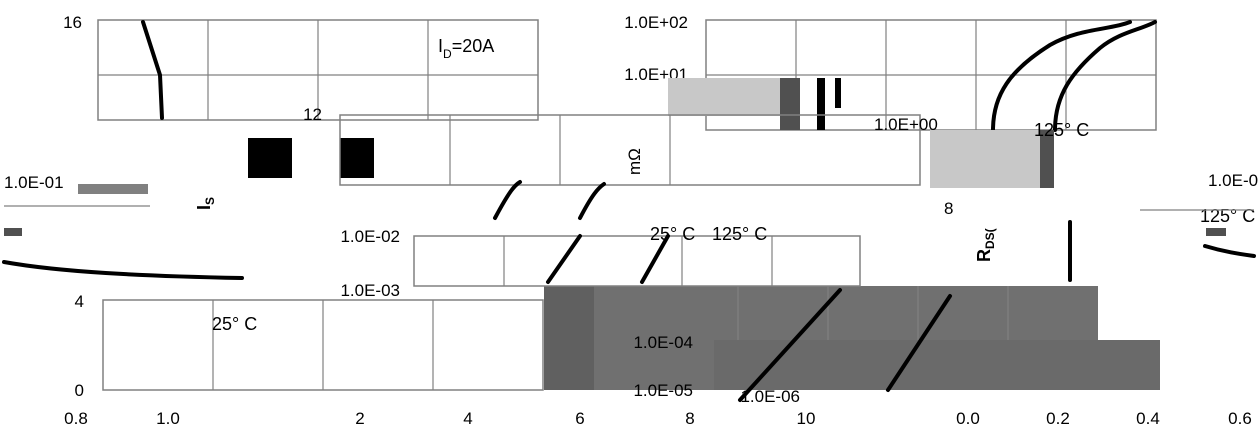  Describe the element at coordinates (205, 203) in the screenshot. I see `y-axis-label: IS` at that location.